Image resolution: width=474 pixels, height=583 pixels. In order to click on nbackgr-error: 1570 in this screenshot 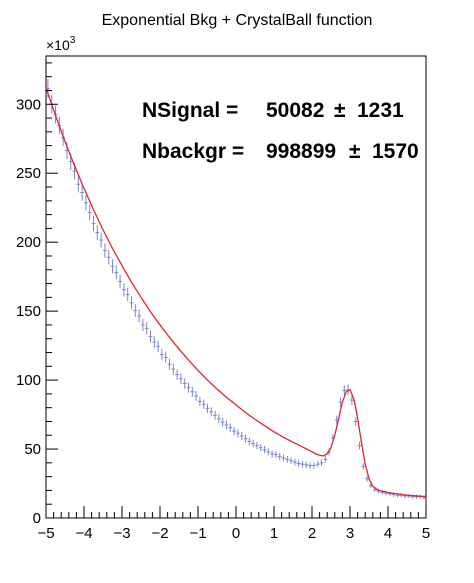, I will do `click(395, 151)`.